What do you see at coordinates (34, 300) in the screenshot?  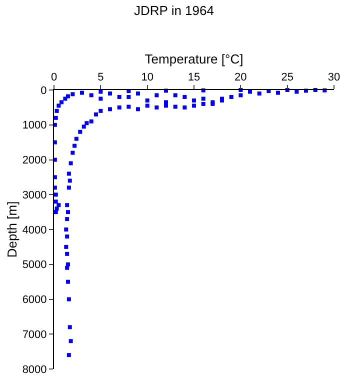 I see `y-tick-label: 6000` at bounding box center [34, 300].